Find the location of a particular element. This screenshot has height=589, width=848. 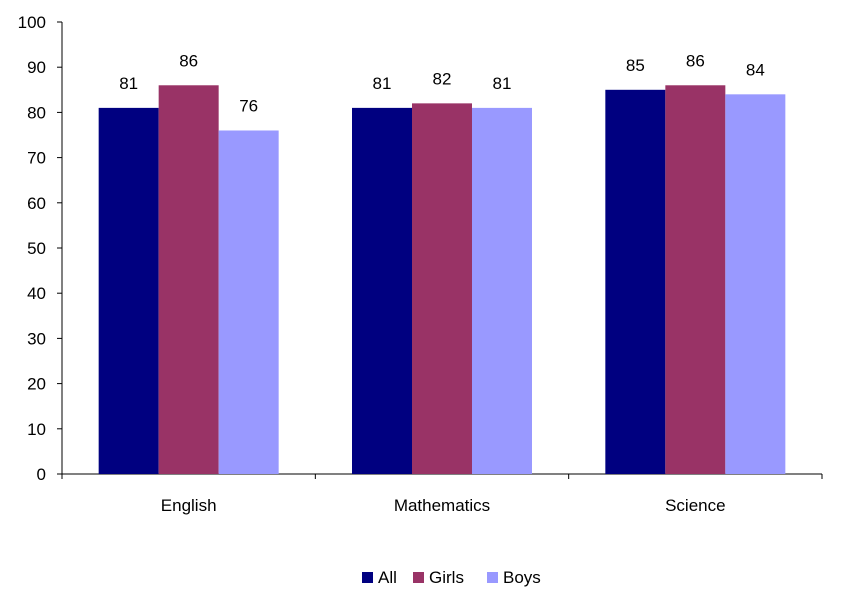

legend-swatch-boys is located at coordinates (492, 577).